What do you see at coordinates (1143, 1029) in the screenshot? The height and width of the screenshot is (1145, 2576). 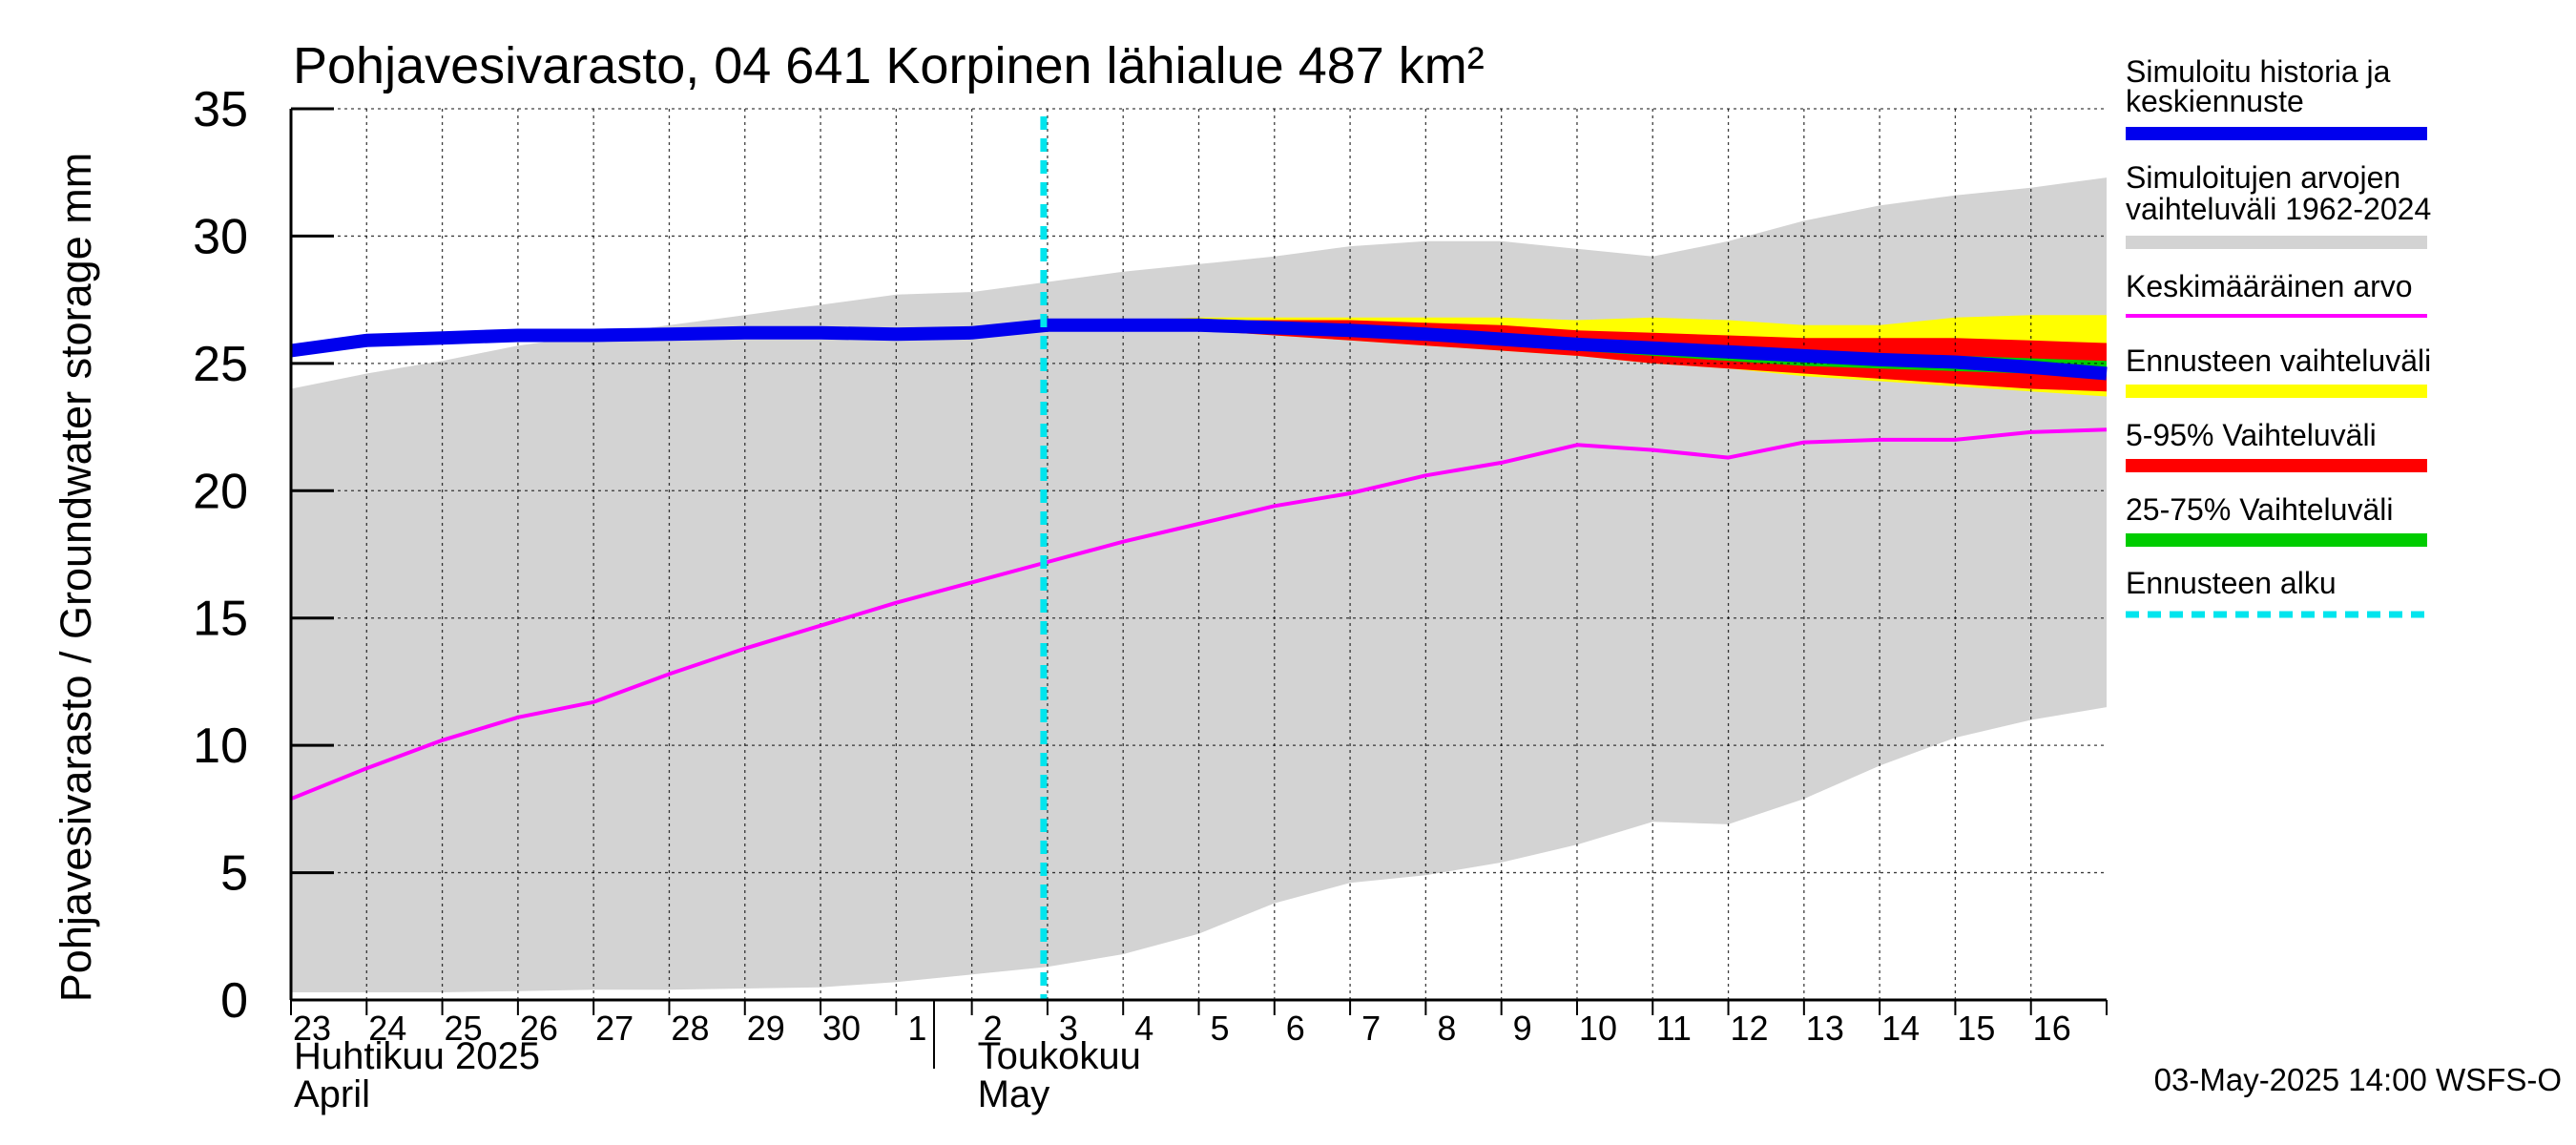 I see `x-tick-label: 4` at bounding box center [1143, 1029].